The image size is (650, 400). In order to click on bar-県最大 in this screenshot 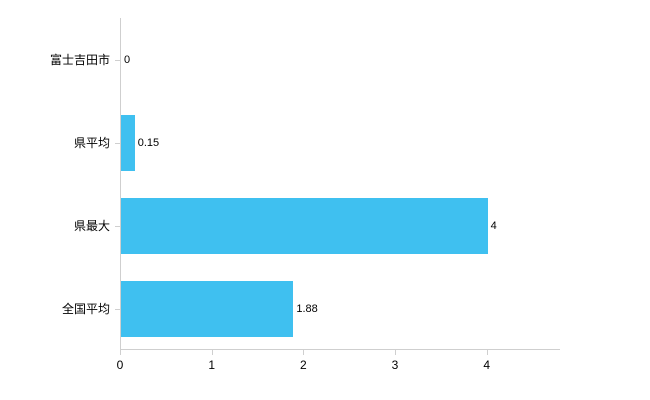, I will do `click(304, 225)`.